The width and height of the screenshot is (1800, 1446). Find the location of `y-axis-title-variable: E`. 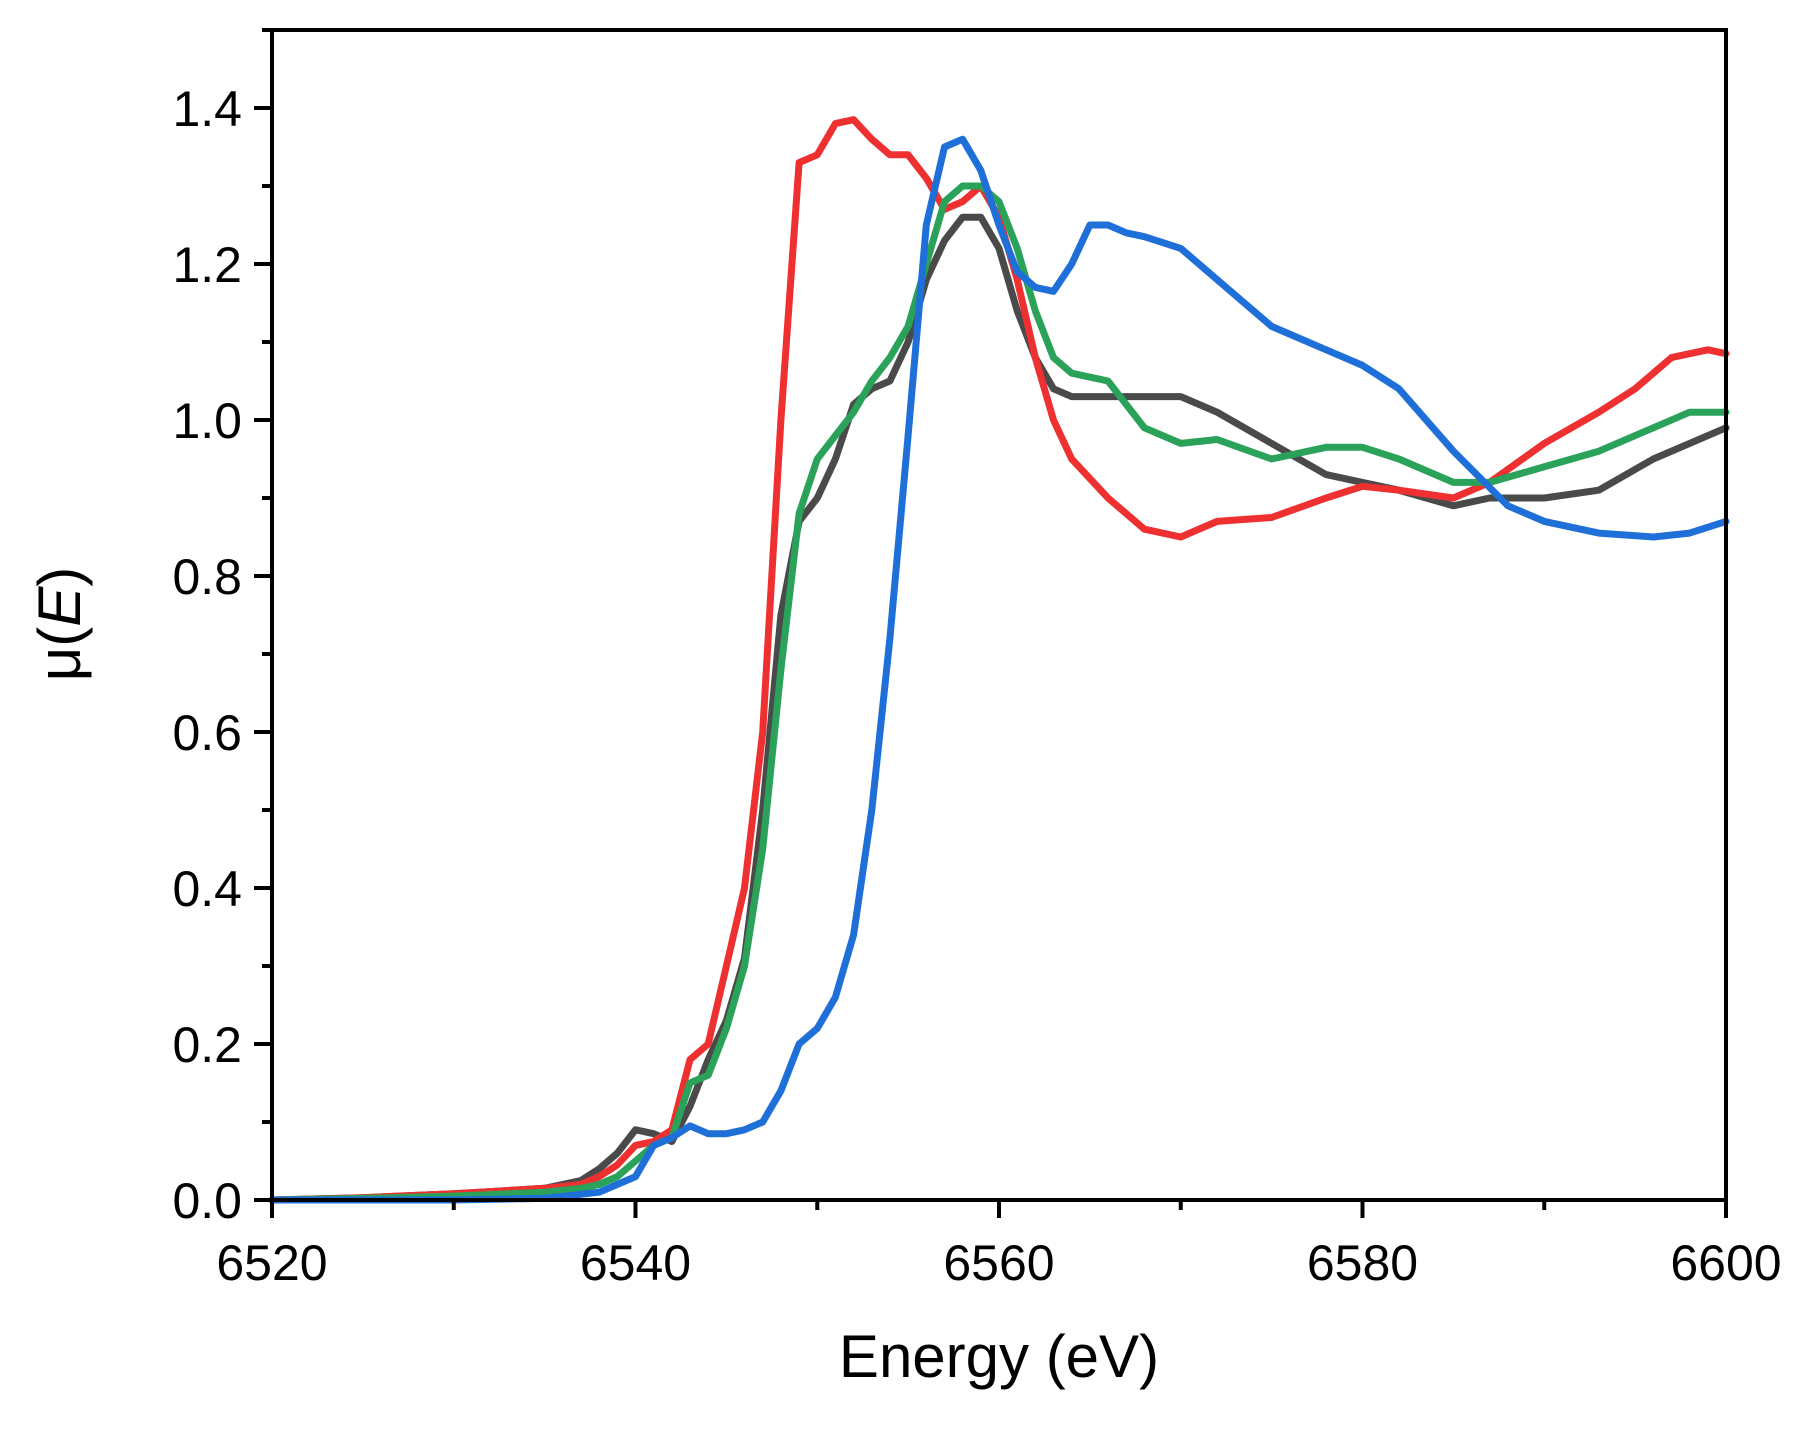

y-axis-title-variable: E is located at coordinates (59, 606).